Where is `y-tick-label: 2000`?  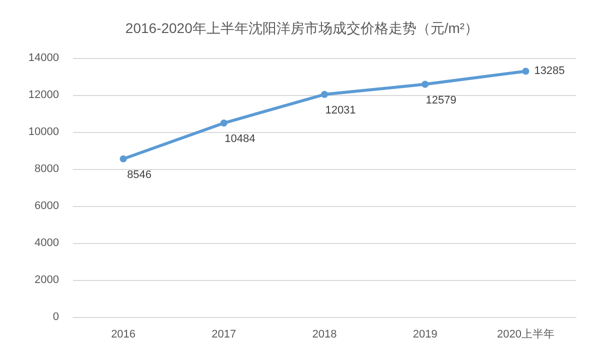 y-tick-label: 2000 is located at coordinates (46, 280).